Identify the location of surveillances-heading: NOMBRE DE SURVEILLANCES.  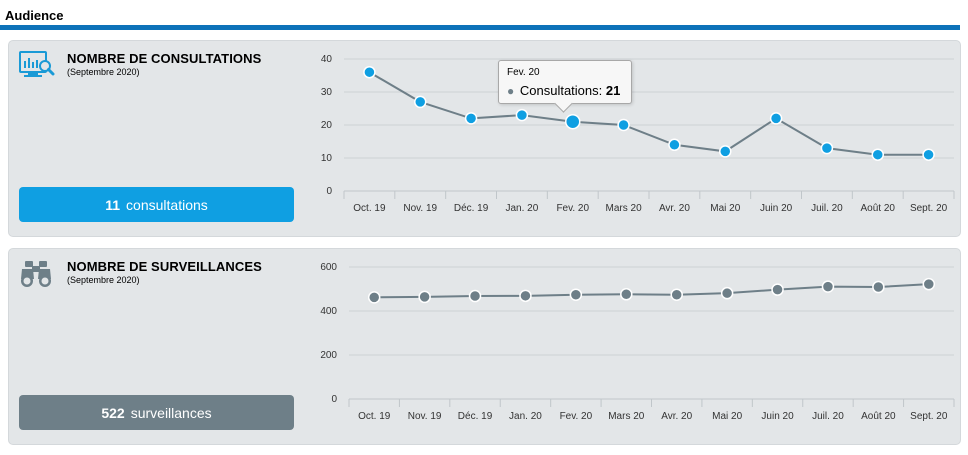
(164, 266).